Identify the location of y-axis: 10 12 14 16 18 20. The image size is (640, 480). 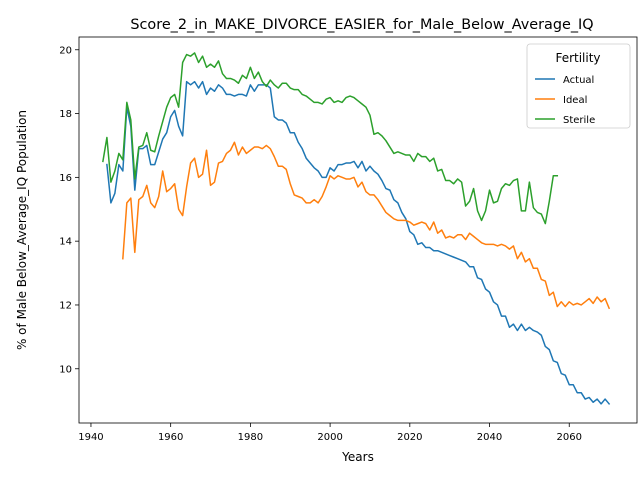
(69, 210).